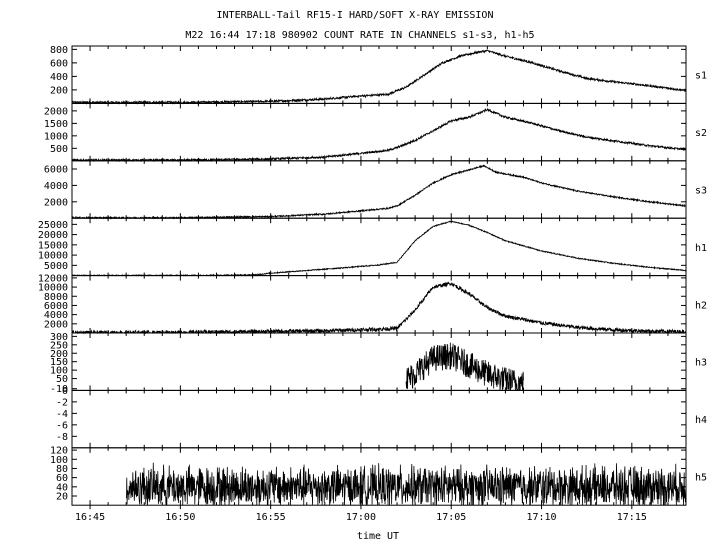 This screenshot has height=550, width=720. I want to click on channel-label-h3: h3, so click(701, 363).